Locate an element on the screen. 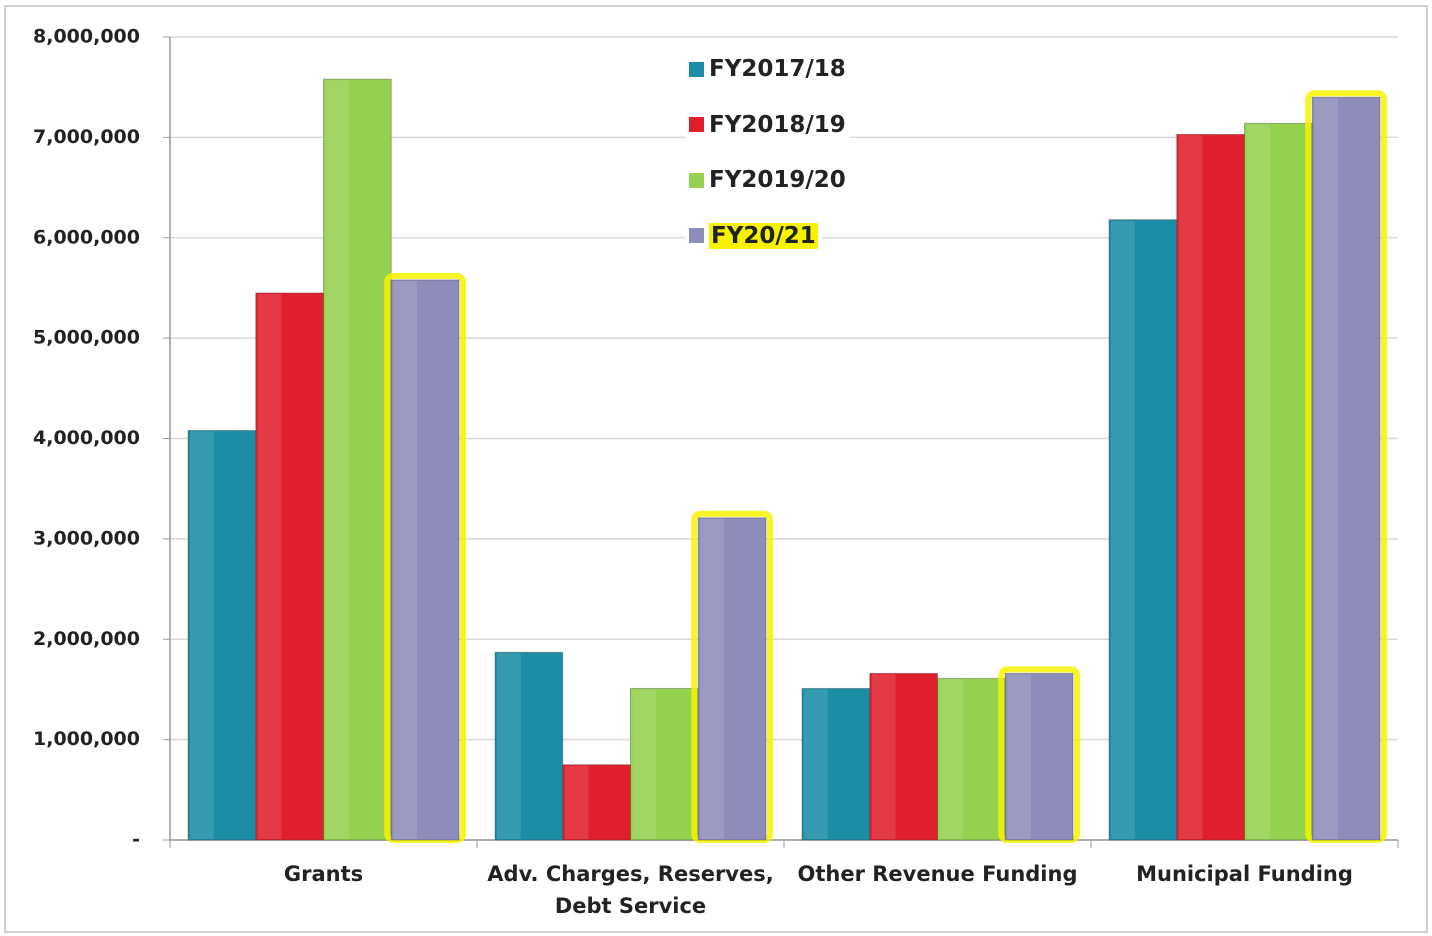  legend-item: FY2019/20 is located at coordinates (767, 180).